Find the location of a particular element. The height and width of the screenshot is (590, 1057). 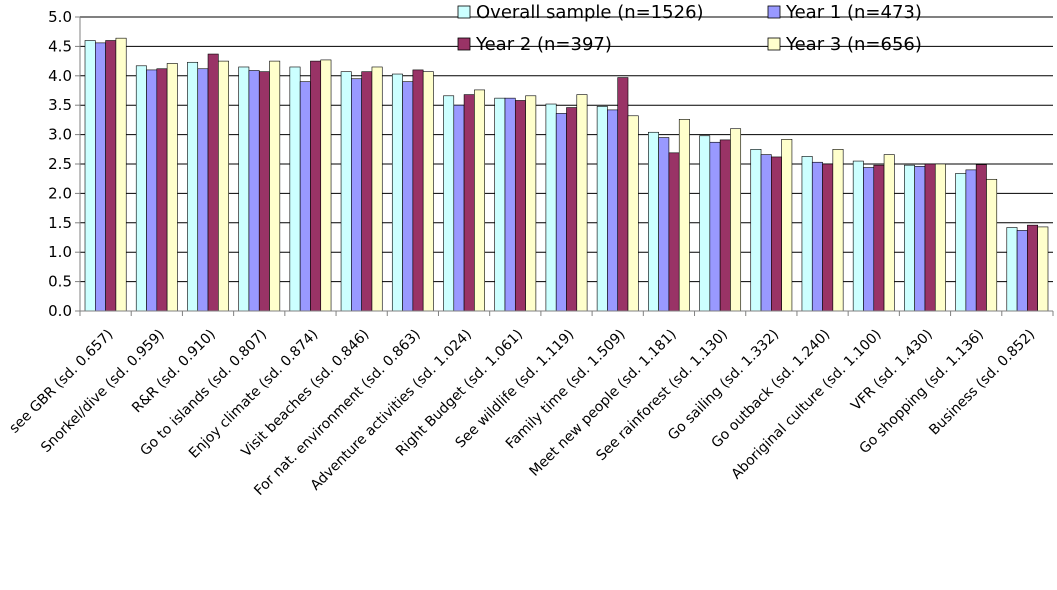

y-tick-label: 1.0 is located at coordinates (60, 252).